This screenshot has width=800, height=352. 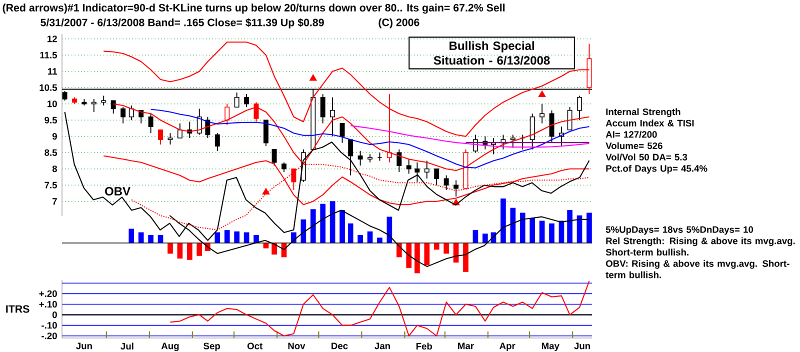 I want to click on y-tick-label: 0, so click(x=54, y=314).